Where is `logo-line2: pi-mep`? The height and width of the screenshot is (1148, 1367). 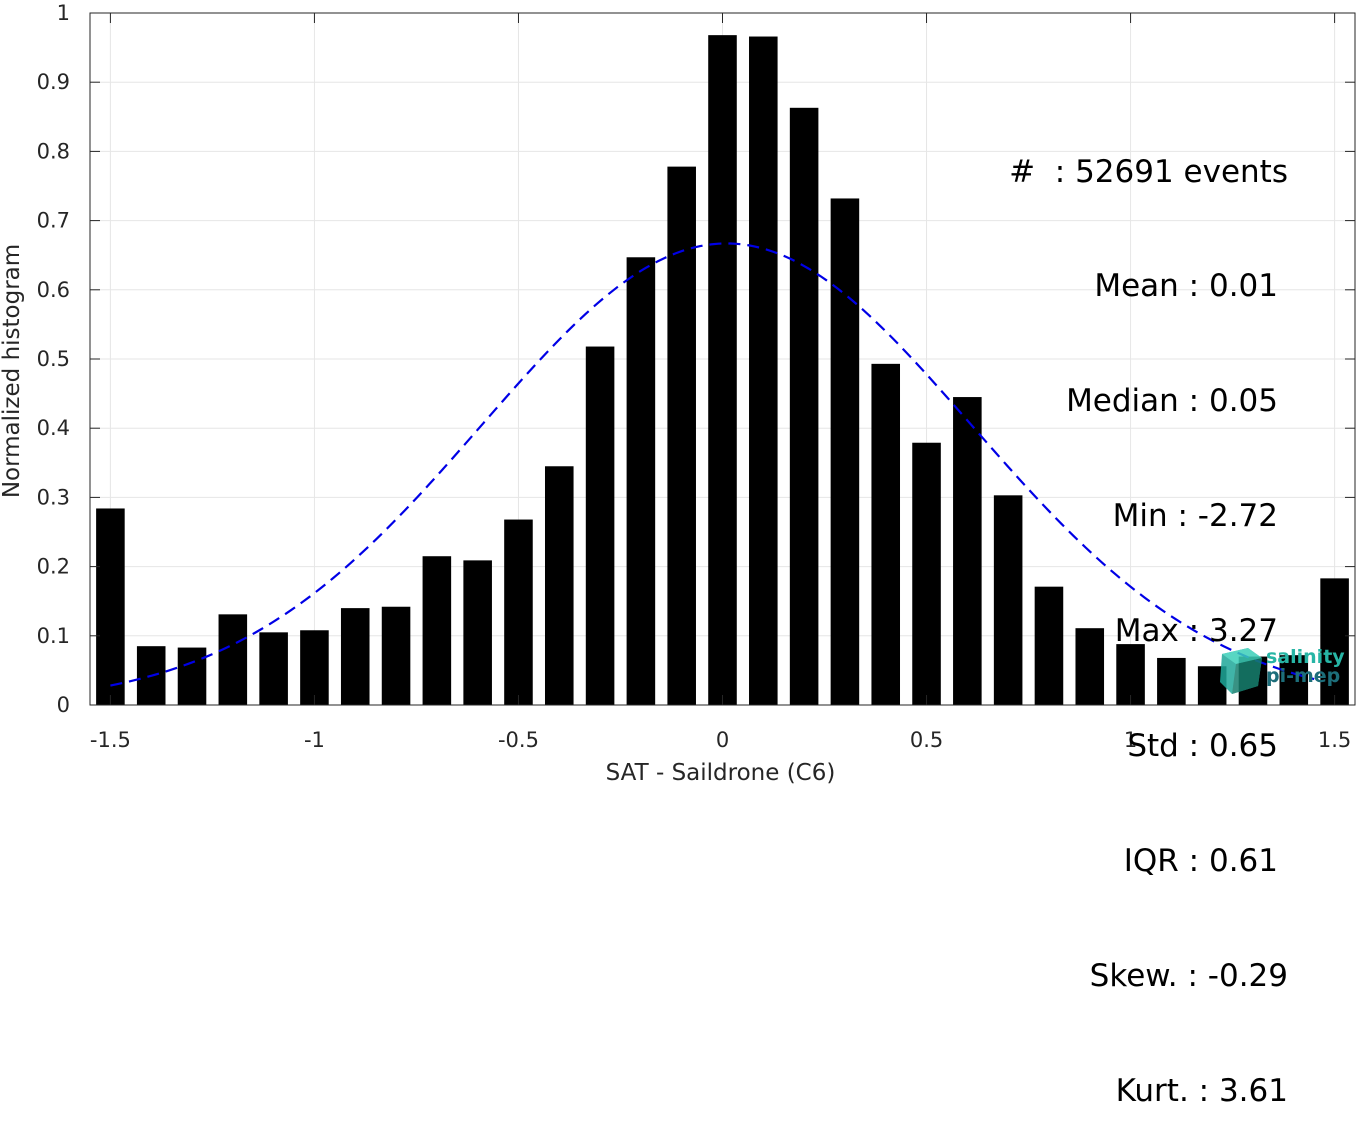
logo-line2: pi-mep is located at coordinates (1303, 676).